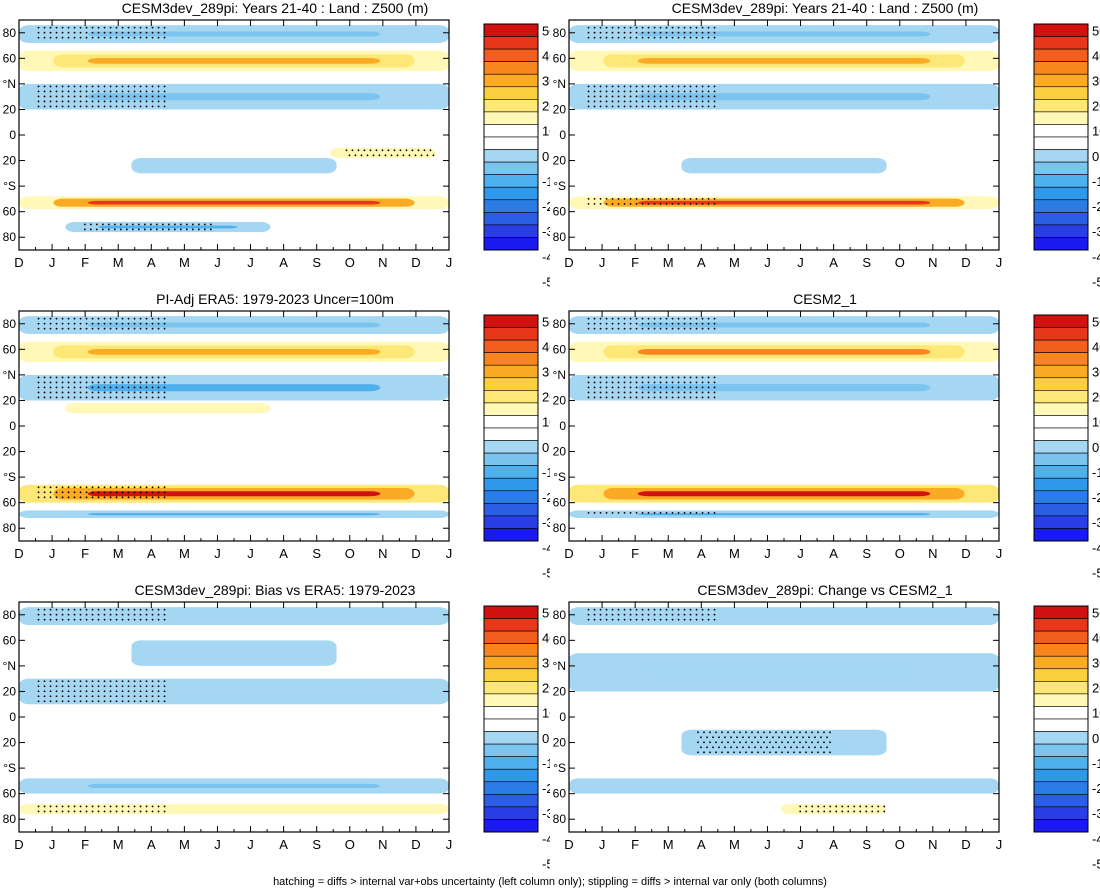 The width and height of the screenshot is (1100, 891). Describe the element at coordinates (415, 844) in the screenshot. I see `month-tick-label: D` at that location.